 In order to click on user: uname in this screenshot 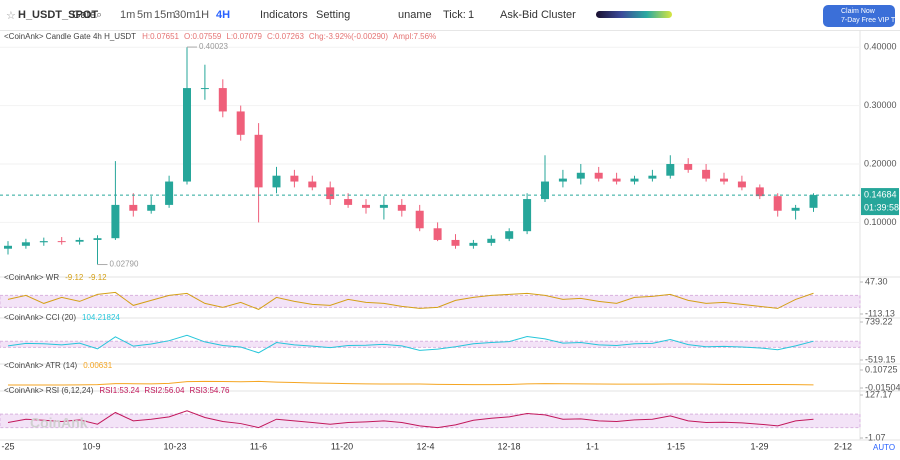, I will do `click(415, 15)`.